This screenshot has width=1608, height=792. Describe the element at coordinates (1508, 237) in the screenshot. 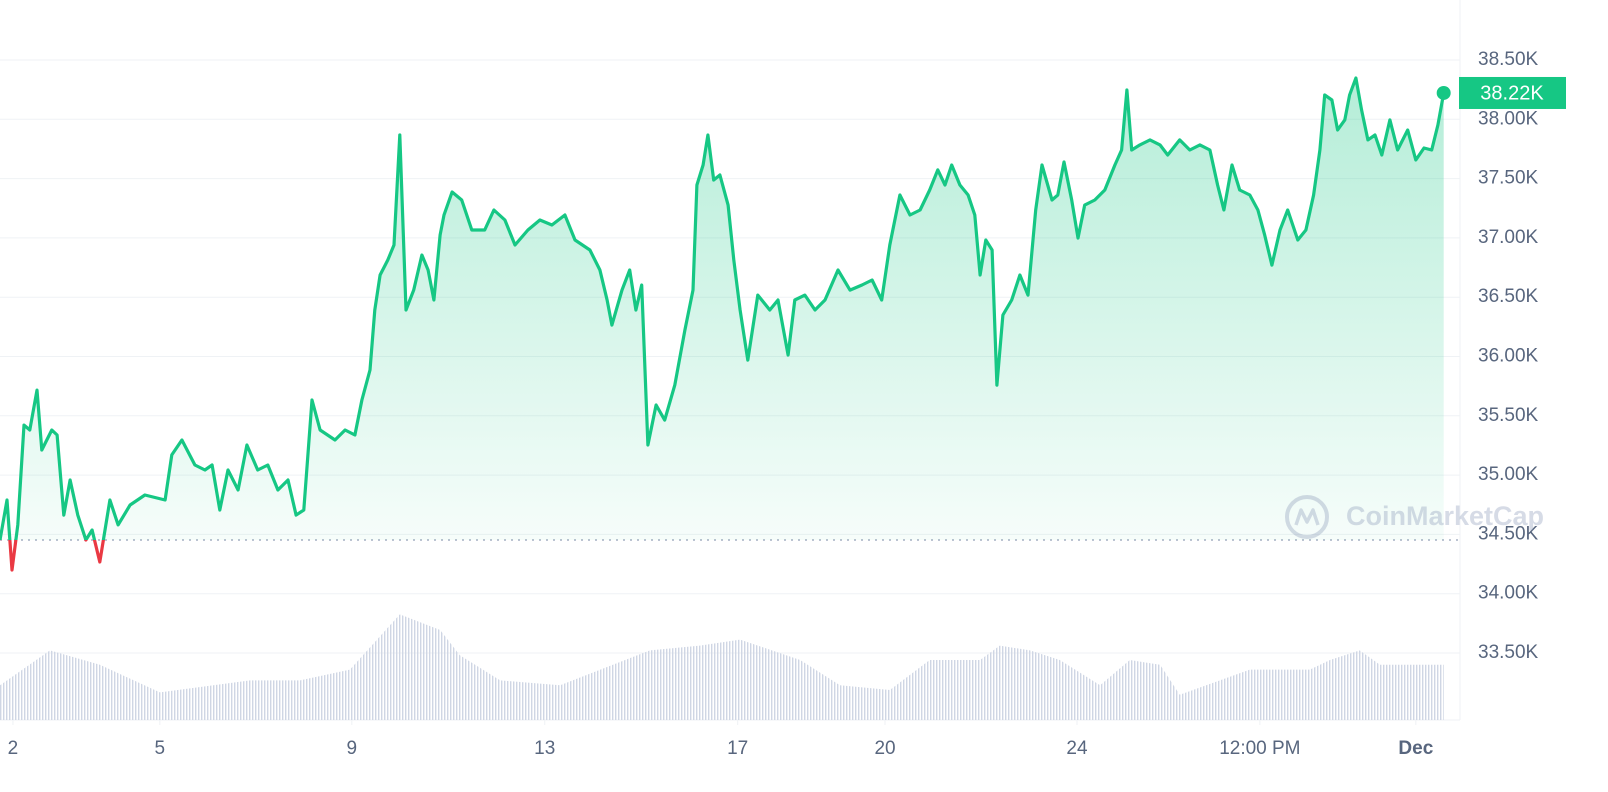

I see `y-tick-label: 37.00K` at that location.